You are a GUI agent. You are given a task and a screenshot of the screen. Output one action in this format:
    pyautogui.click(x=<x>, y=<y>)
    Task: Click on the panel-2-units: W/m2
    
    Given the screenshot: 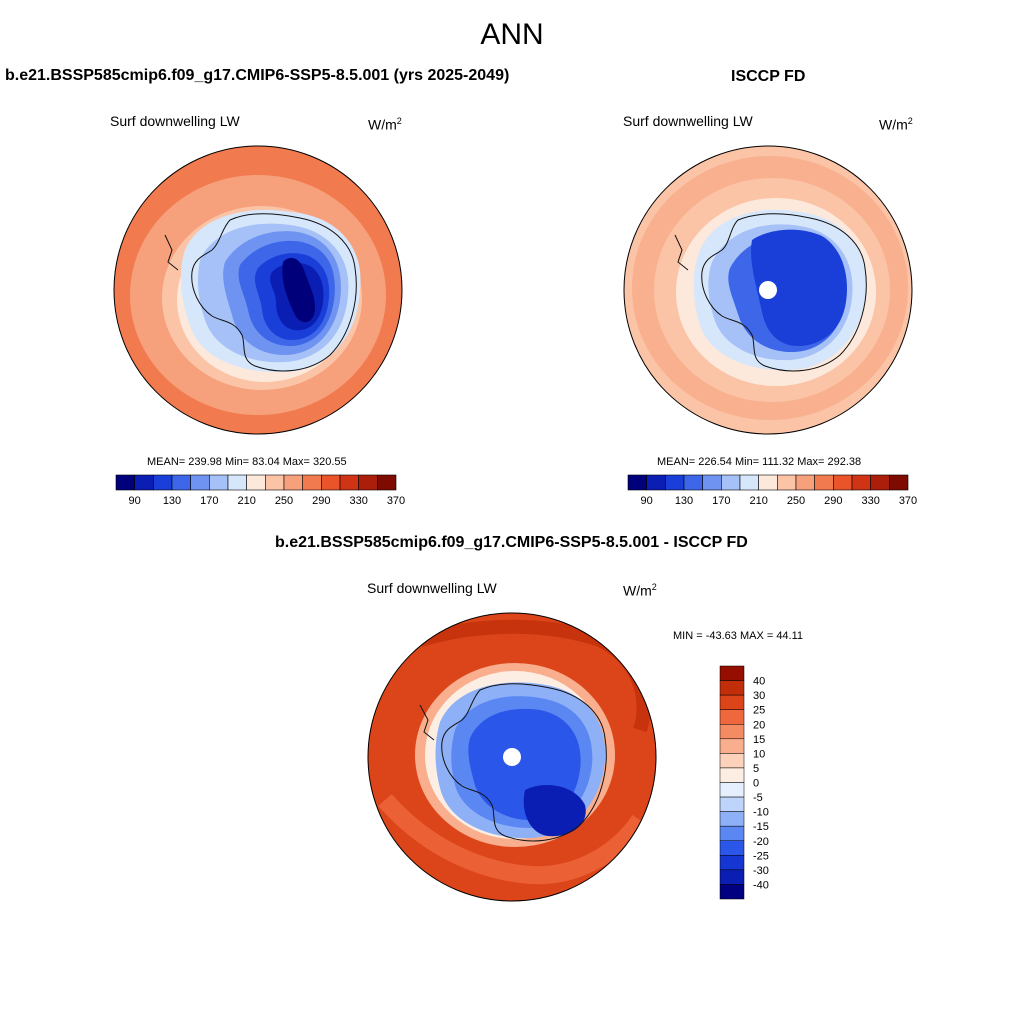 What is the action you would take?
    pyautogui.click(x=896, y=124)
    